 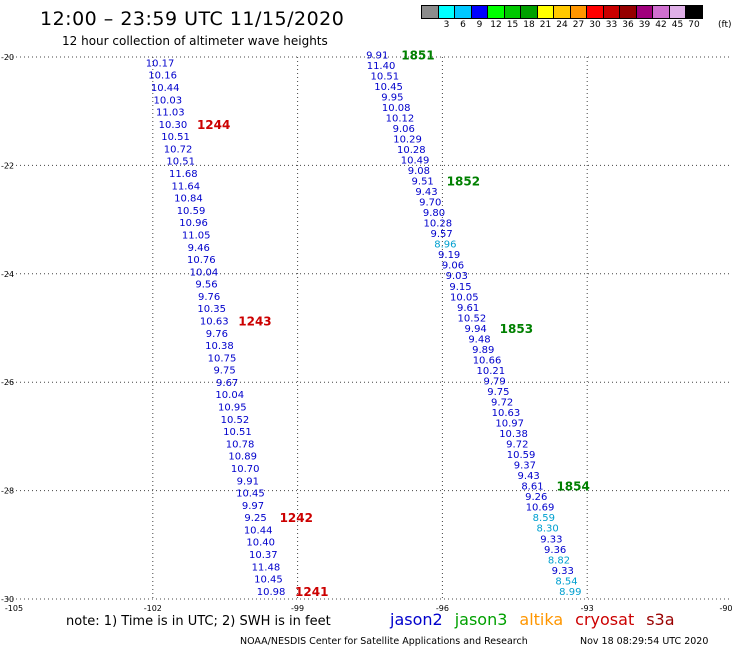 I want to click on y-tick-label: -24, so click(x=7, y=274).